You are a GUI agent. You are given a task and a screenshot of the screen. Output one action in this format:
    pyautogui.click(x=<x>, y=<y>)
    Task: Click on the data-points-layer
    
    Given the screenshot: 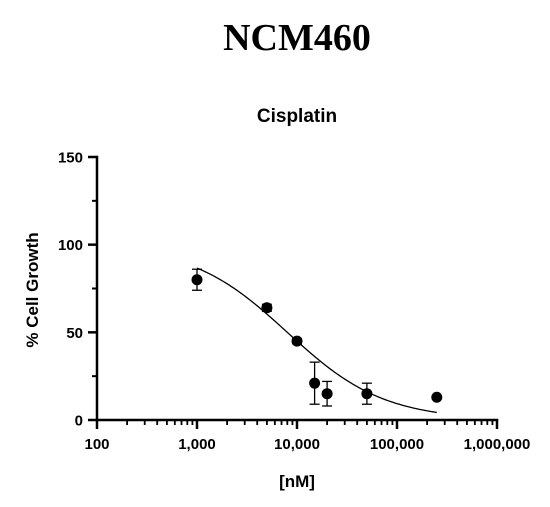 What is the action you would take?
    pyautogui.click(x=317, y=337)
    